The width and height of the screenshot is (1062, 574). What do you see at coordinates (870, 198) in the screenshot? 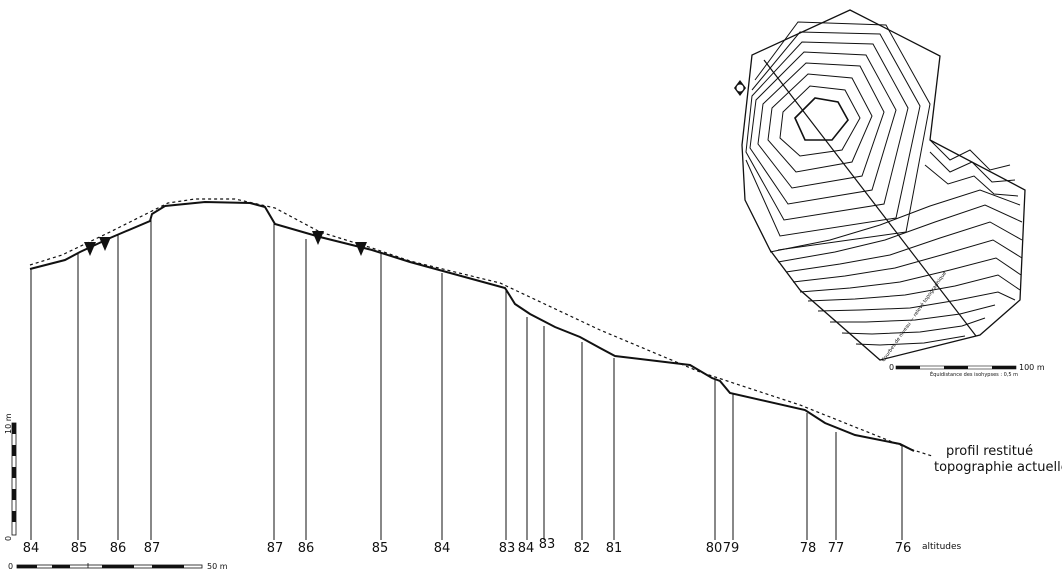
I see `profile-section-line` at bounding box center [870, 198].